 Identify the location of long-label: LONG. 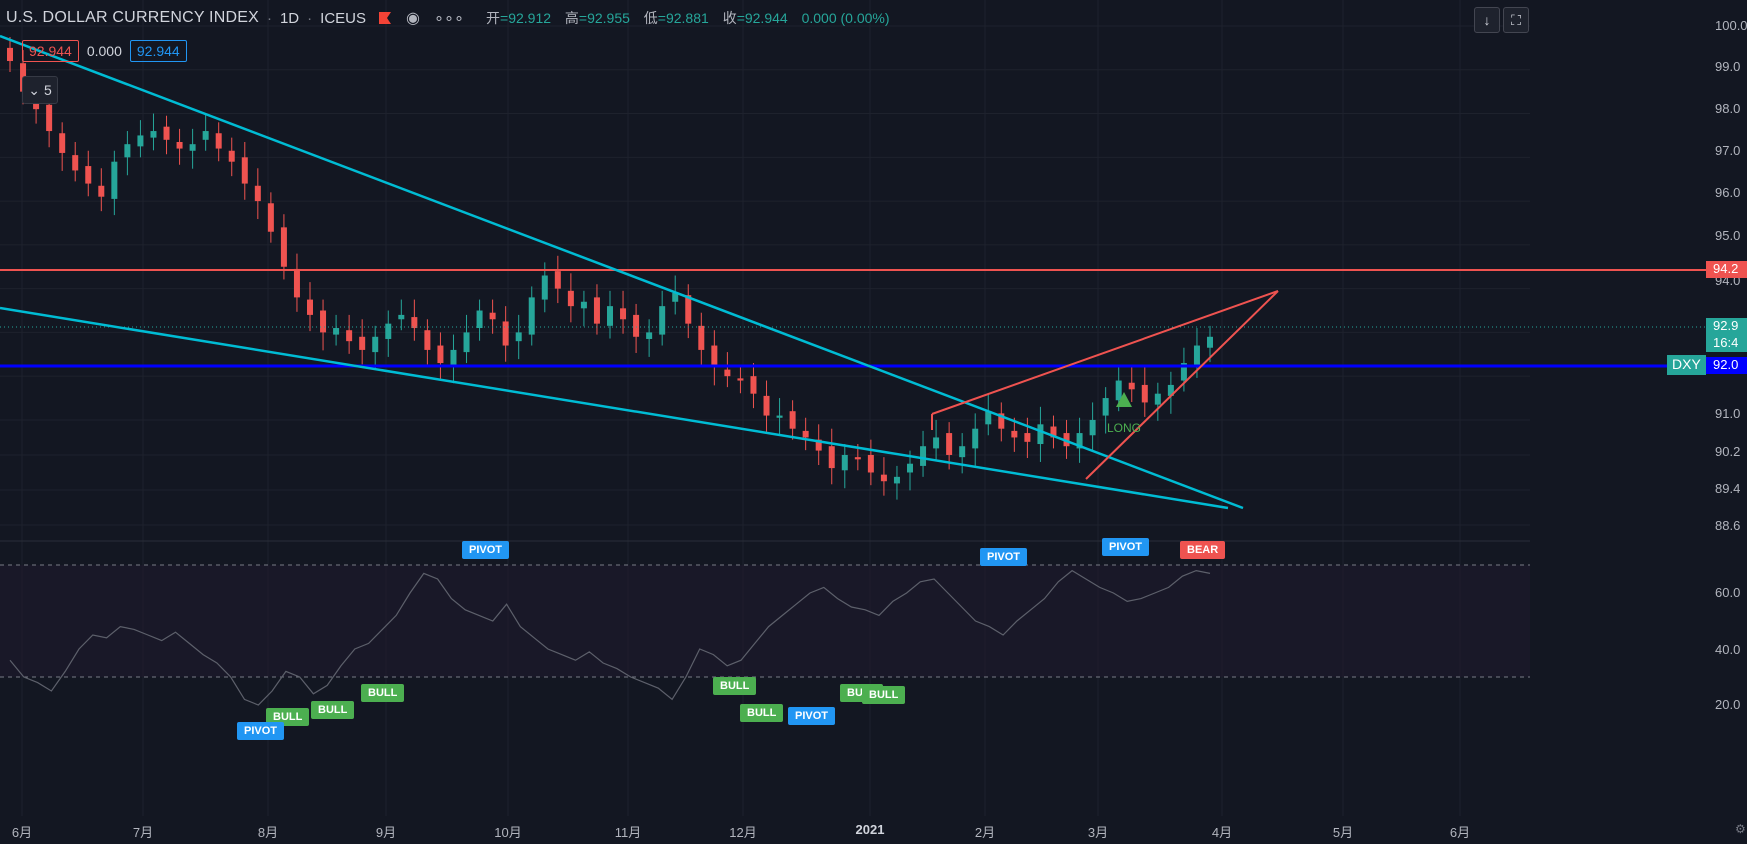
(1124, 428).